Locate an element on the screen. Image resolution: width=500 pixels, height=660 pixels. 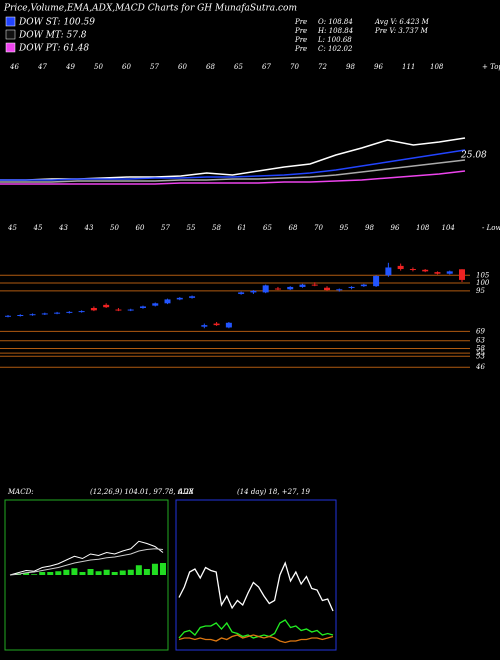
low-label: 58 is located at coordinates (216, 228).